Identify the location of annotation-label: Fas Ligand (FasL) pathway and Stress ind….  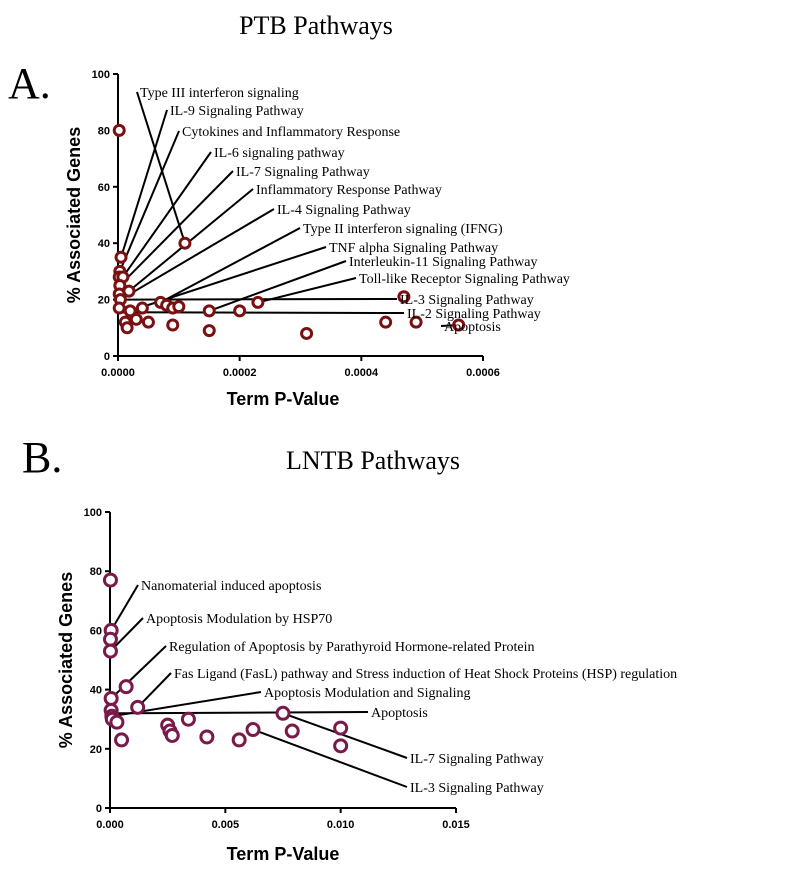
(425, 674).